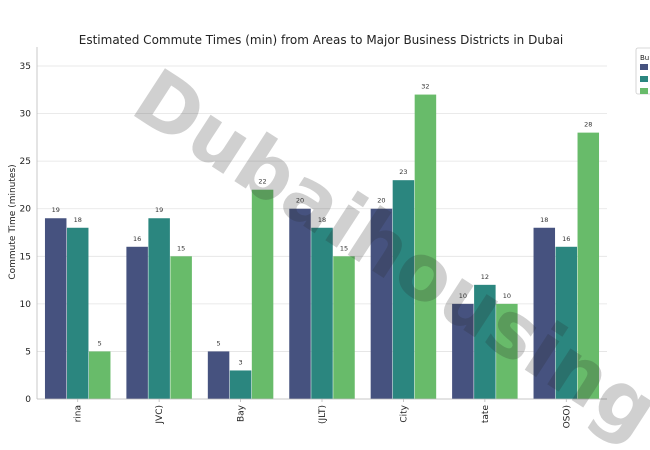  I want to click on y-tick-label: 10, so click(26, 305).